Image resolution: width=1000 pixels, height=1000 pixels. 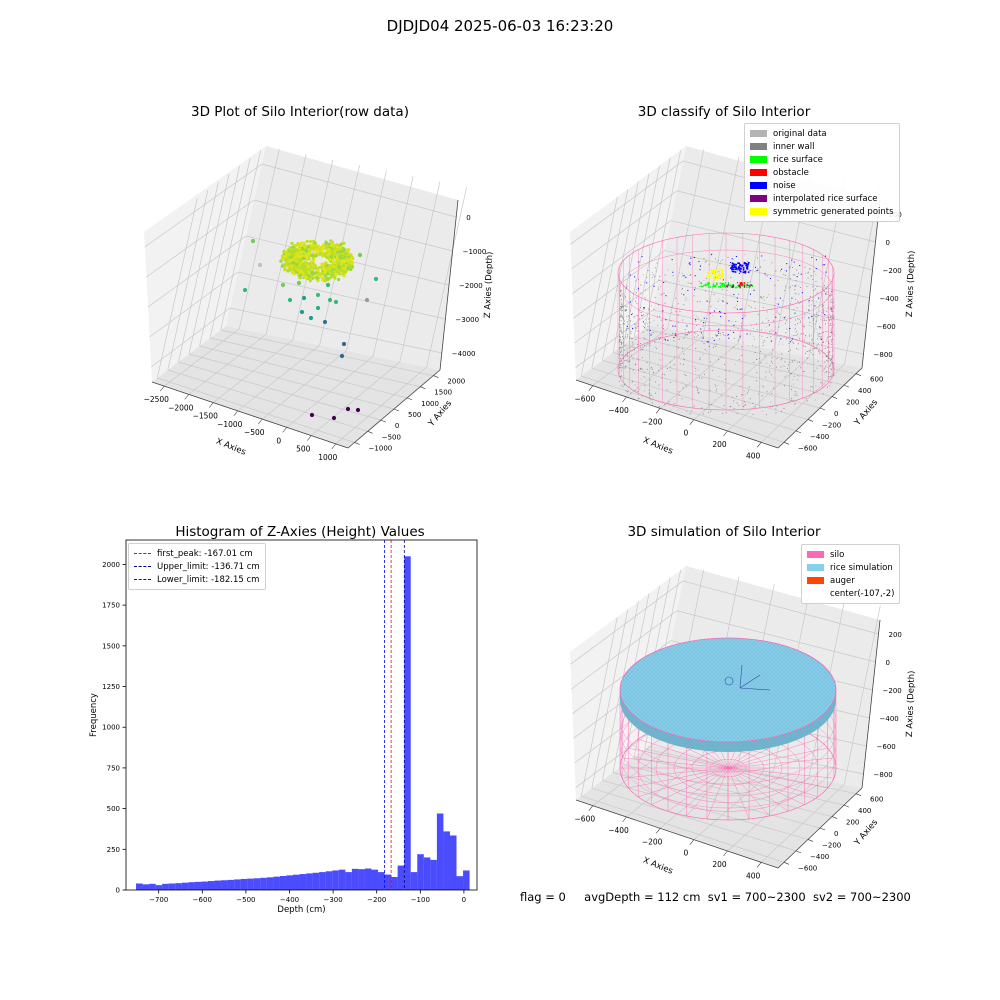 I want to click on y-tick-label: 750, so click(x=113, y=768).